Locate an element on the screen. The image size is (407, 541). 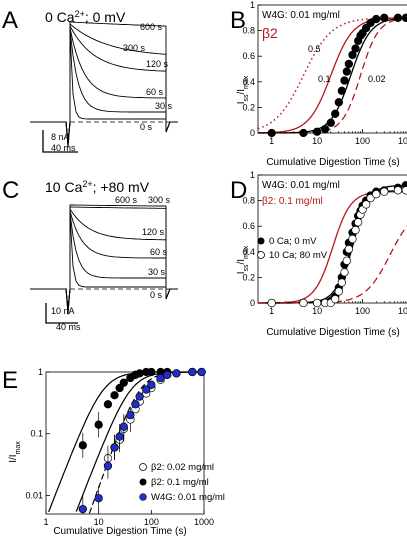
legend-label-b2-002: β2: 0.02 mg/ml is located at coordinates (182, 467).